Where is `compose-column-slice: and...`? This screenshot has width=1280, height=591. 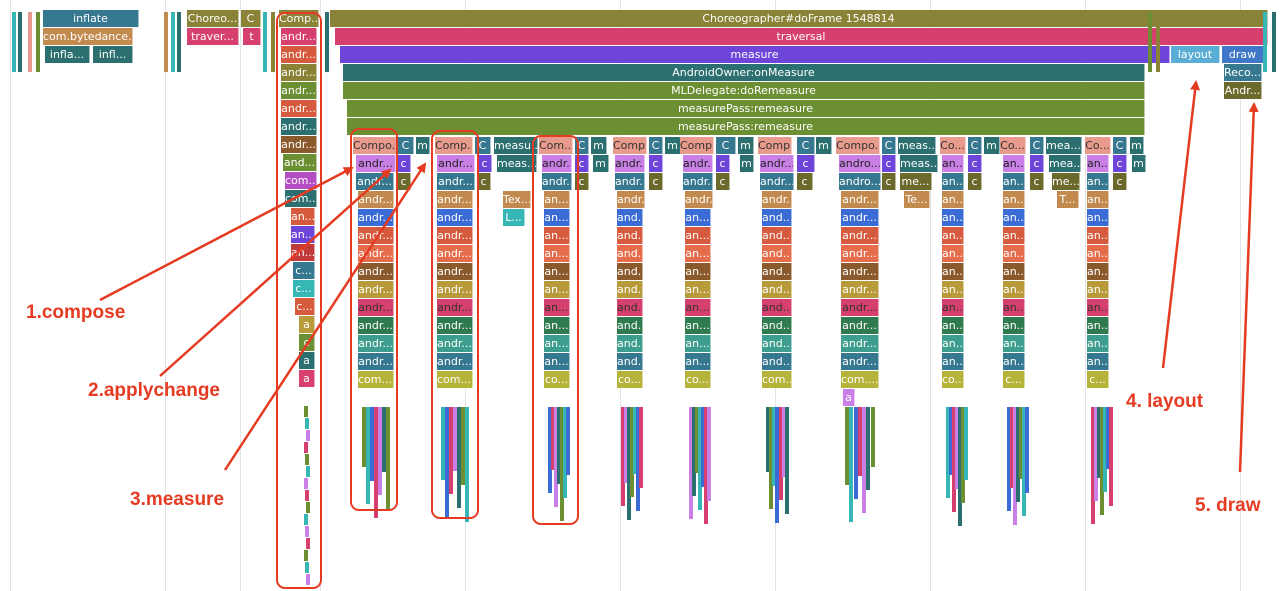
compose-column-slice: and... is located at coordinates (300, 162).